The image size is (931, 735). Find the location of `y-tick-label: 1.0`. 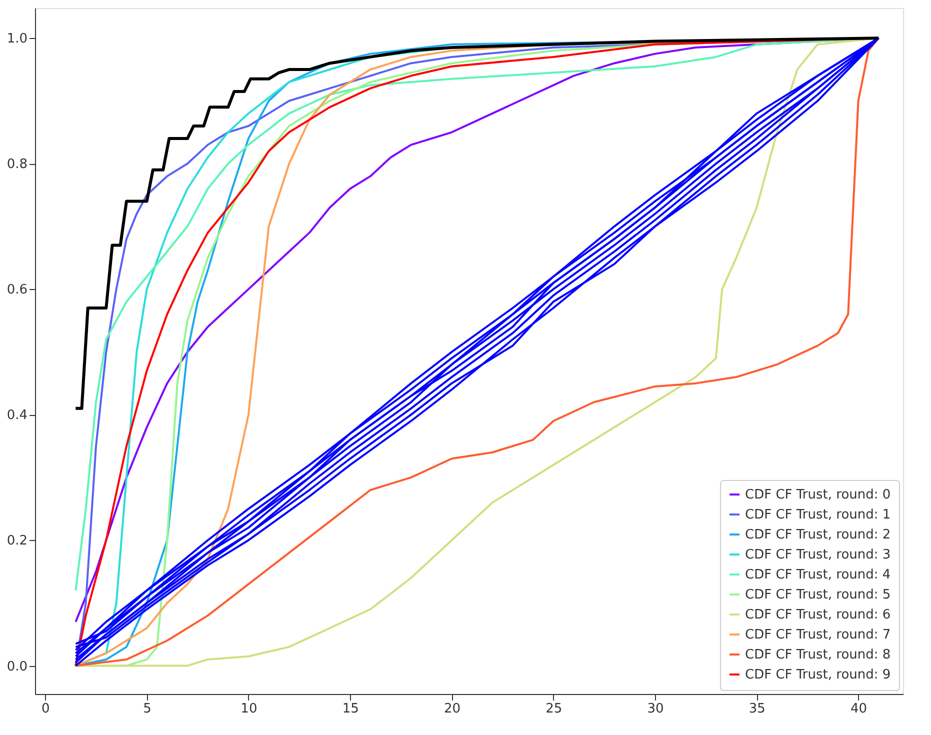

y-tick-label: 1.0 is located at coordinates (17, 39).